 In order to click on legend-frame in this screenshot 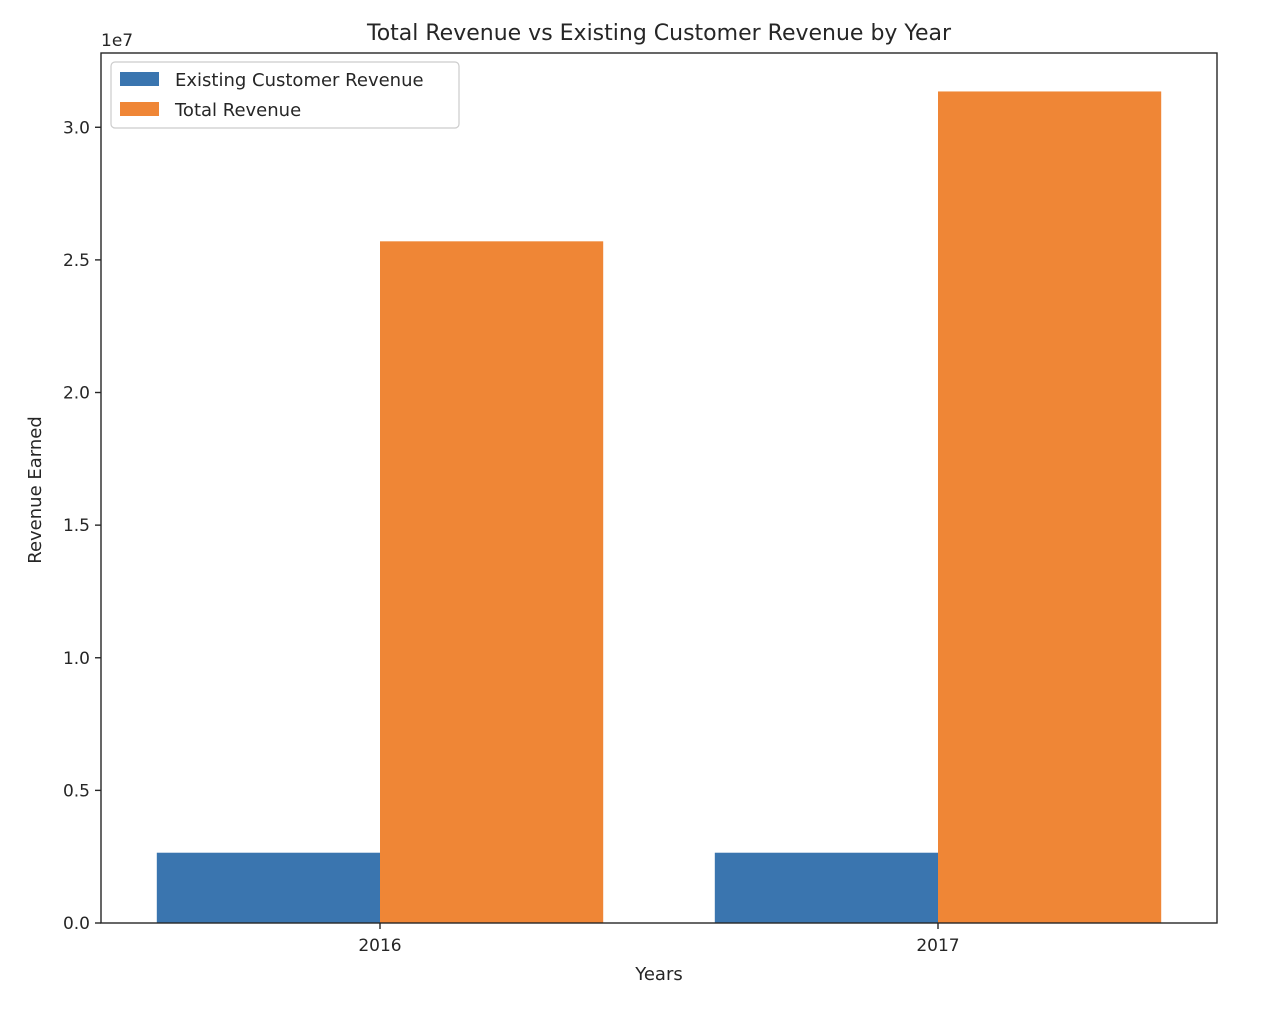, I will do `click(285, 95)`.